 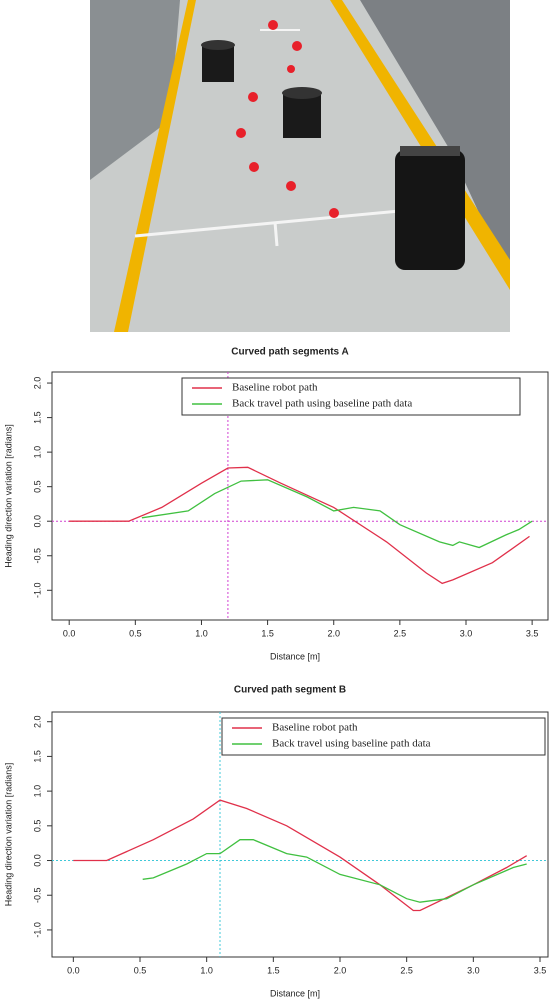 What do you see at coordinates (351, 744) in the screenshot?
I see `legend-label: Back travel using baseline path data` at bounding box center [351, 744].